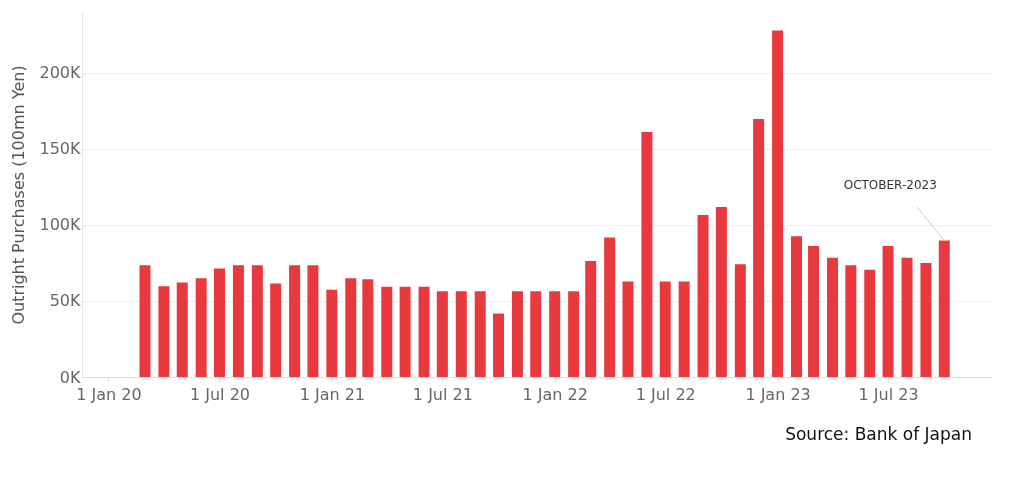  I want to click on y-tick-label: 150K, so click(60, 149).